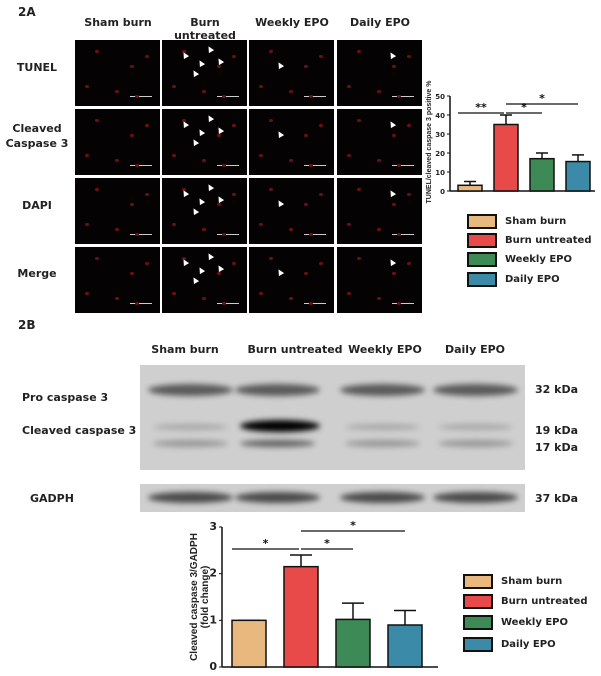 This screenshot has height=676, width=601. What do you see at coordinates (557, 430) in the screenshot?
I see `kda-19: 19 kDa` at bounding box center [557, 430].